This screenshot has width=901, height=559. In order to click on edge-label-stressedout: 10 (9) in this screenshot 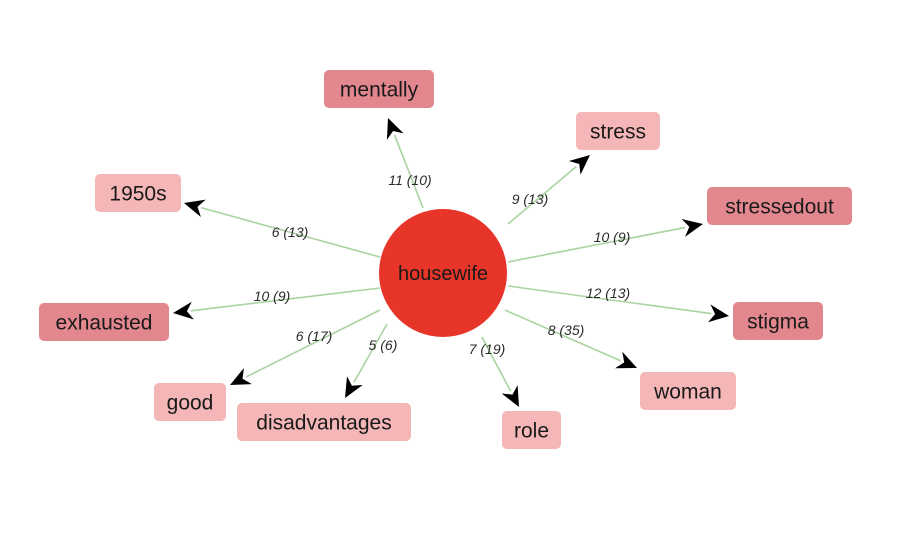, I will do `click(612, 237)`.